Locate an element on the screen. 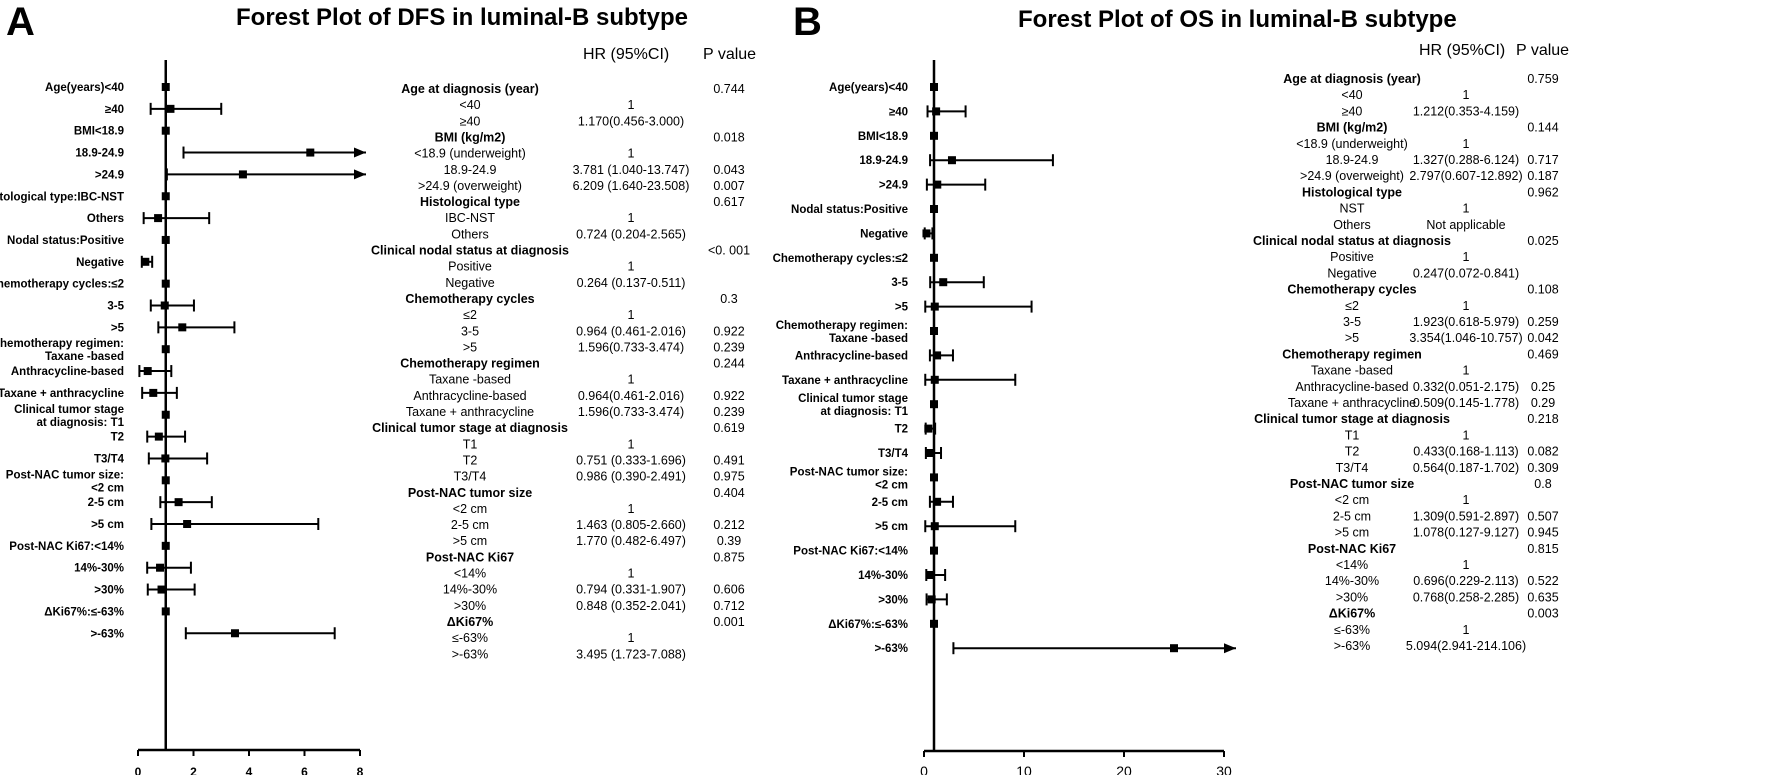 The width and height of the screenshot is (1772, 775). table-hr: 0.986 (0.390-2.491) is located at coordinates (631, 477).